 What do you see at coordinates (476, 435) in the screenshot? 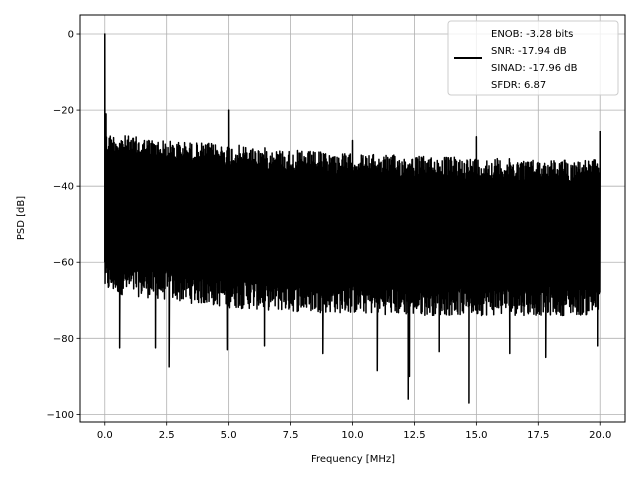
I see `x-tick-label: 15.0` at bounding box center [476, 435].